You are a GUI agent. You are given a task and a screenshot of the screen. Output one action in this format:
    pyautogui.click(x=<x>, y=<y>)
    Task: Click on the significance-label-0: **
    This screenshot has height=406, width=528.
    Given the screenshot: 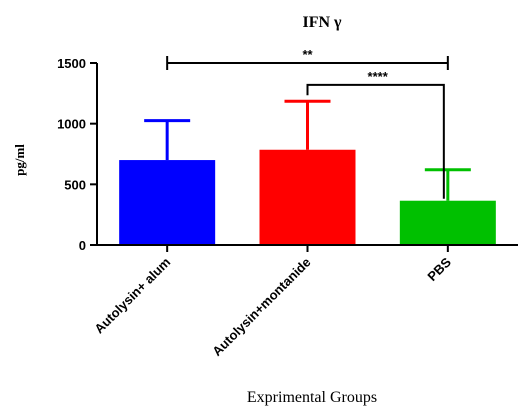 What is the action you would take?
    pyautogui.click(x=307, y=54)
    